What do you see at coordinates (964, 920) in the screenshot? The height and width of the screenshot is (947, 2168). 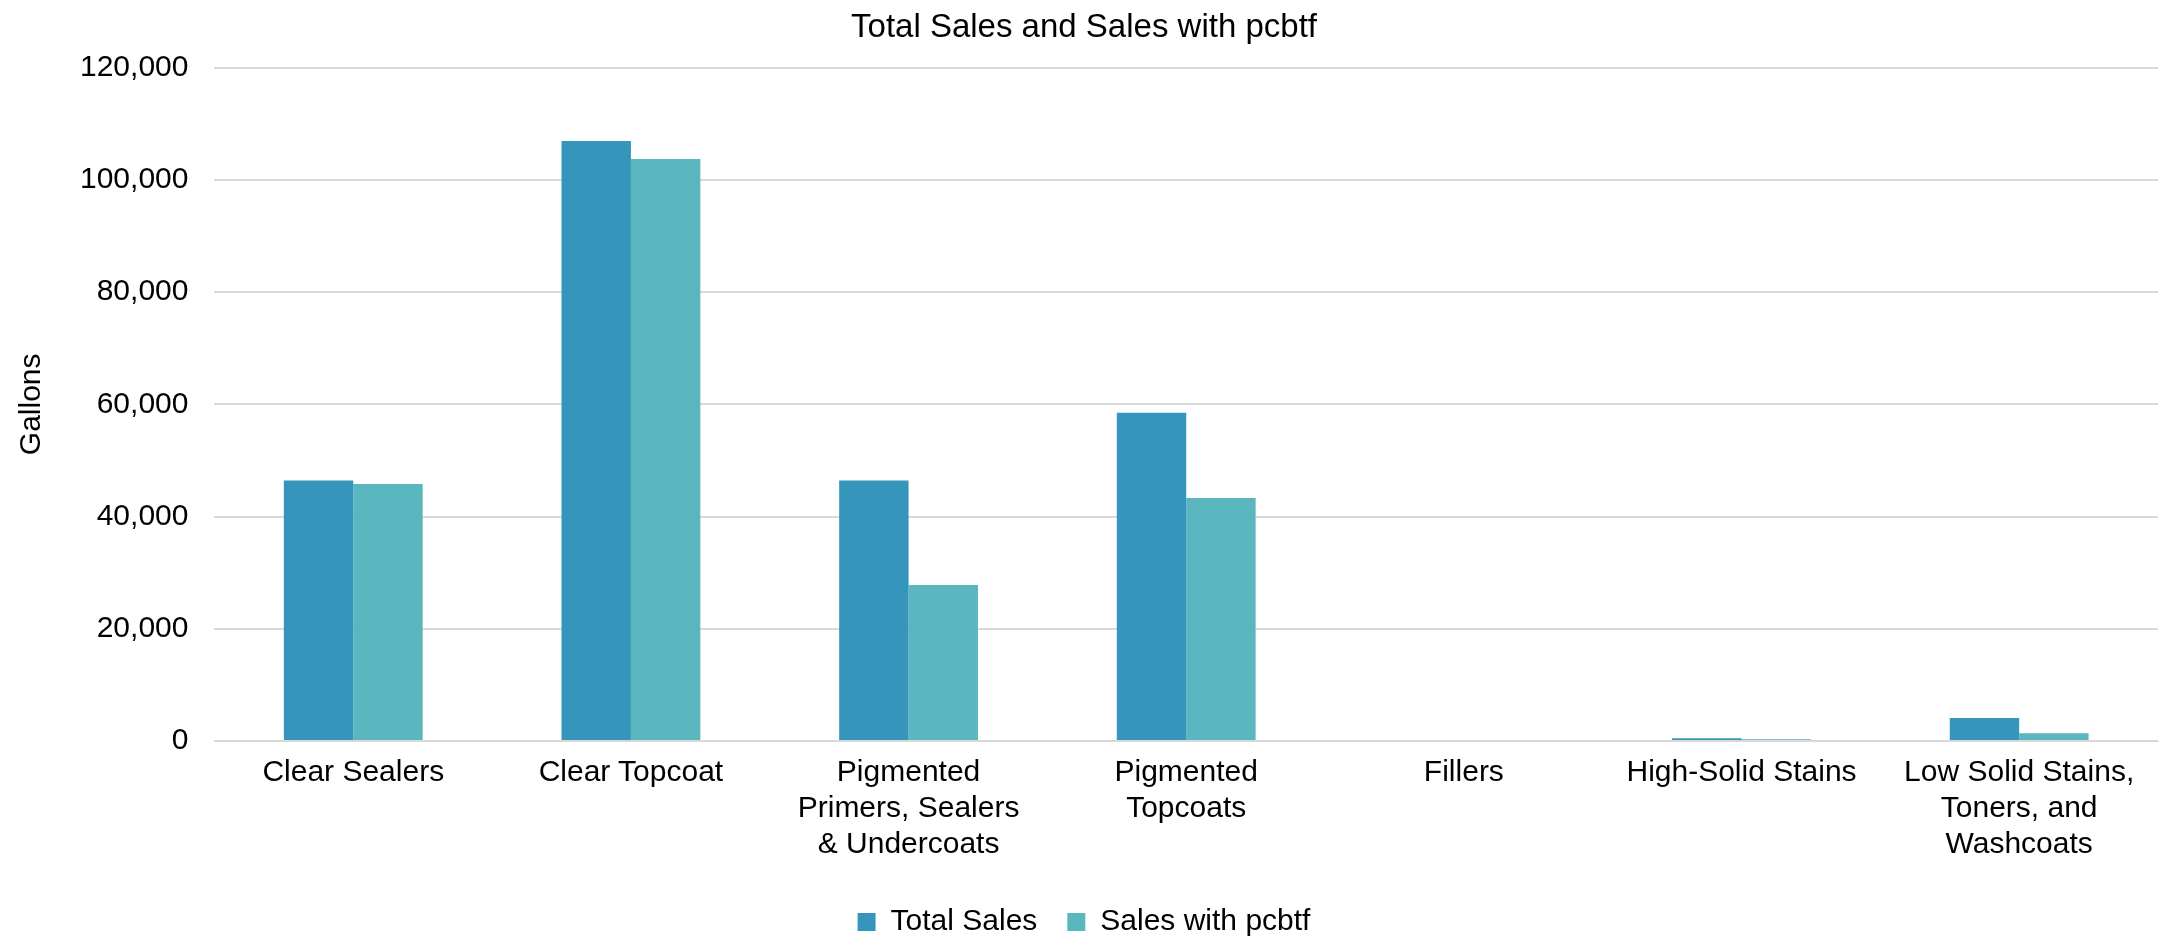 I see `legend-label: Total Sales` at bounding box center [964, 920].